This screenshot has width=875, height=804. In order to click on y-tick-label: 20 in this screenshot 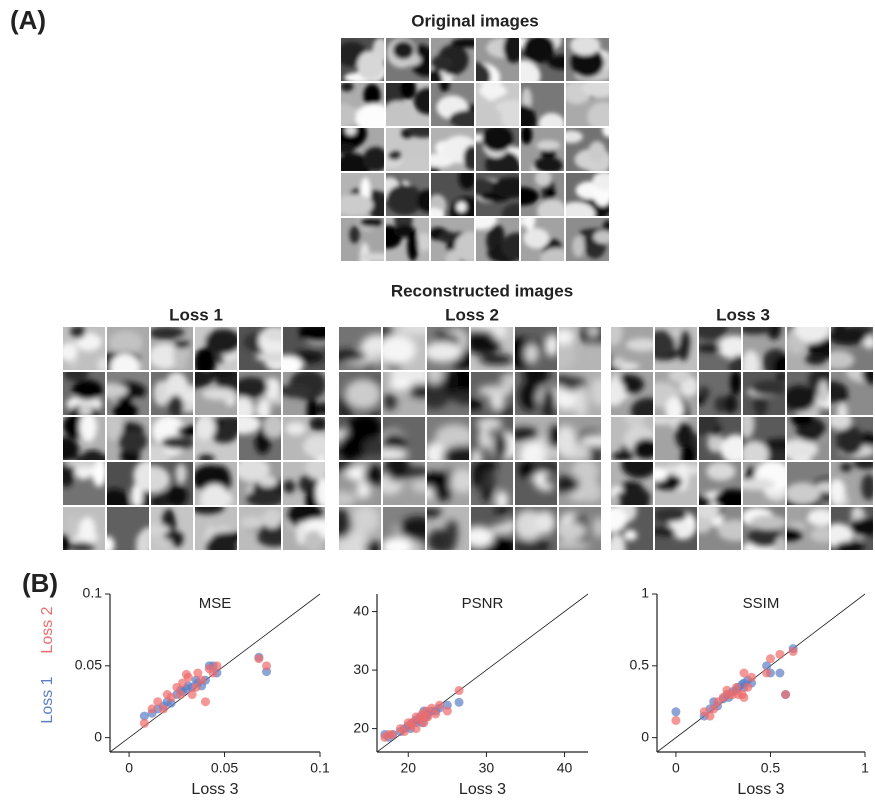, I will do `click(361, 727)`.